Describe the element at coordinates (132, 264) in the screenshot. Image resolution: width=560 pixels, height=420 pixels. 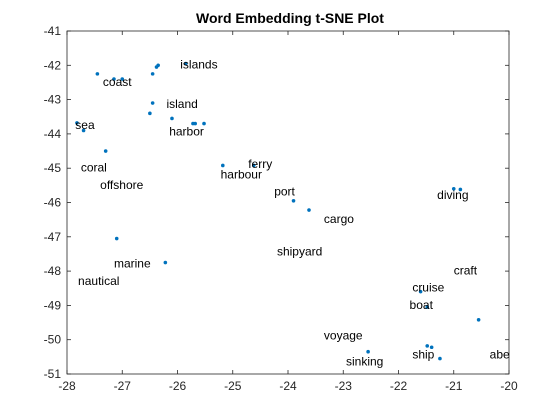
I see `word-label: marine` at that location.